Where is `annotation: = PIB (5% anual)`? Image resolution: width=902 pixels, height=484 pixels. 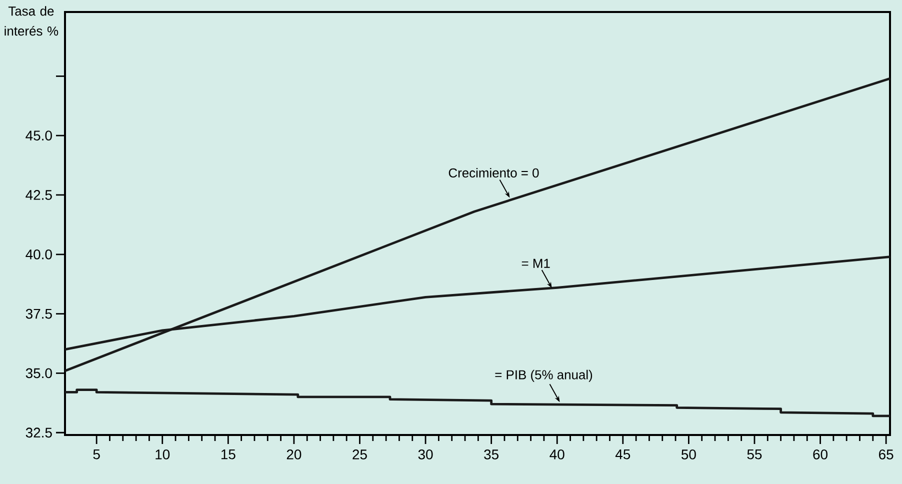
annotation: = PIB (5% anual) is located at coordinates (543, 376).